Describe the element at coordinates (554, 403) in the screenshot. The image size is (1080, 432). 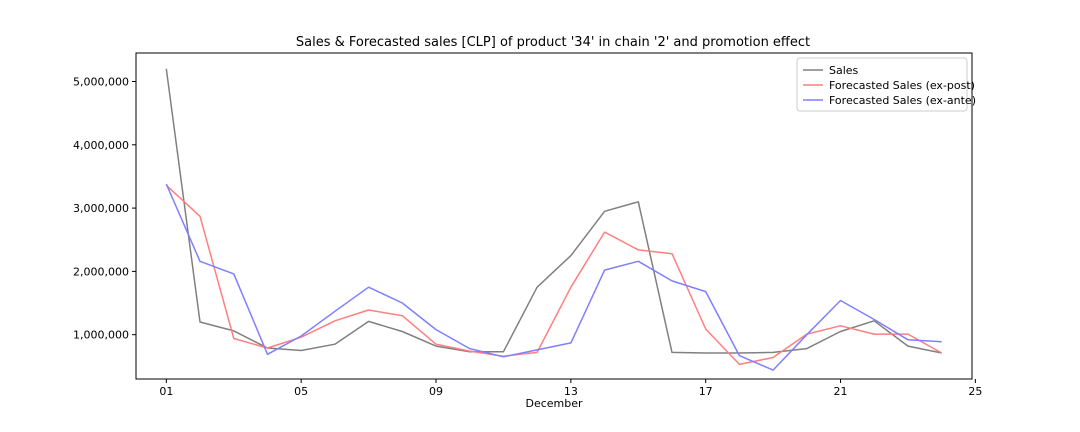
I see `x-axis-label: December` at that location.